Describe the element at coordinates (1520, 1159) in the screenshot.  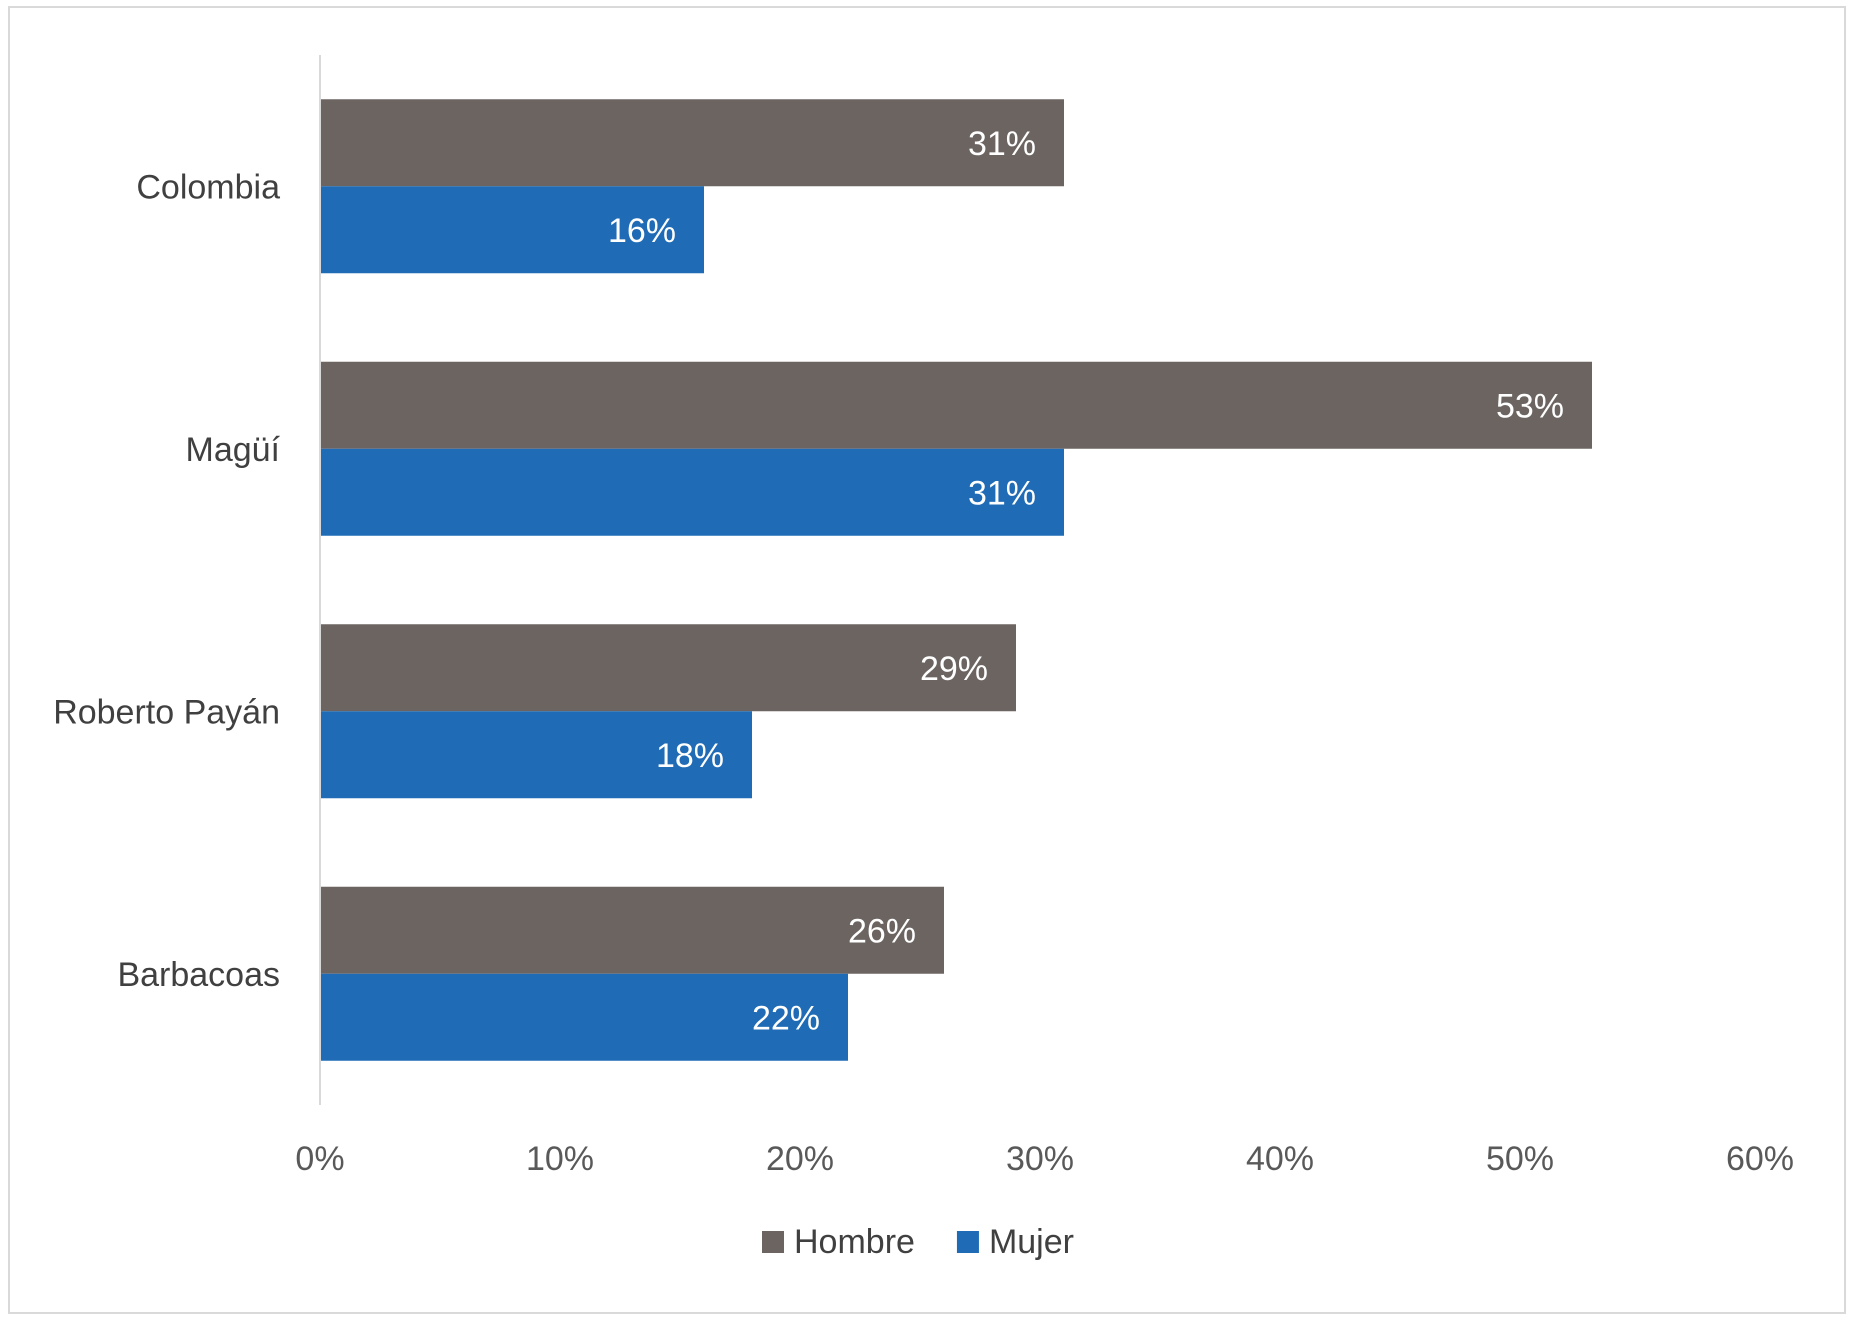
I see `x-tick-label: 50%` at that location.